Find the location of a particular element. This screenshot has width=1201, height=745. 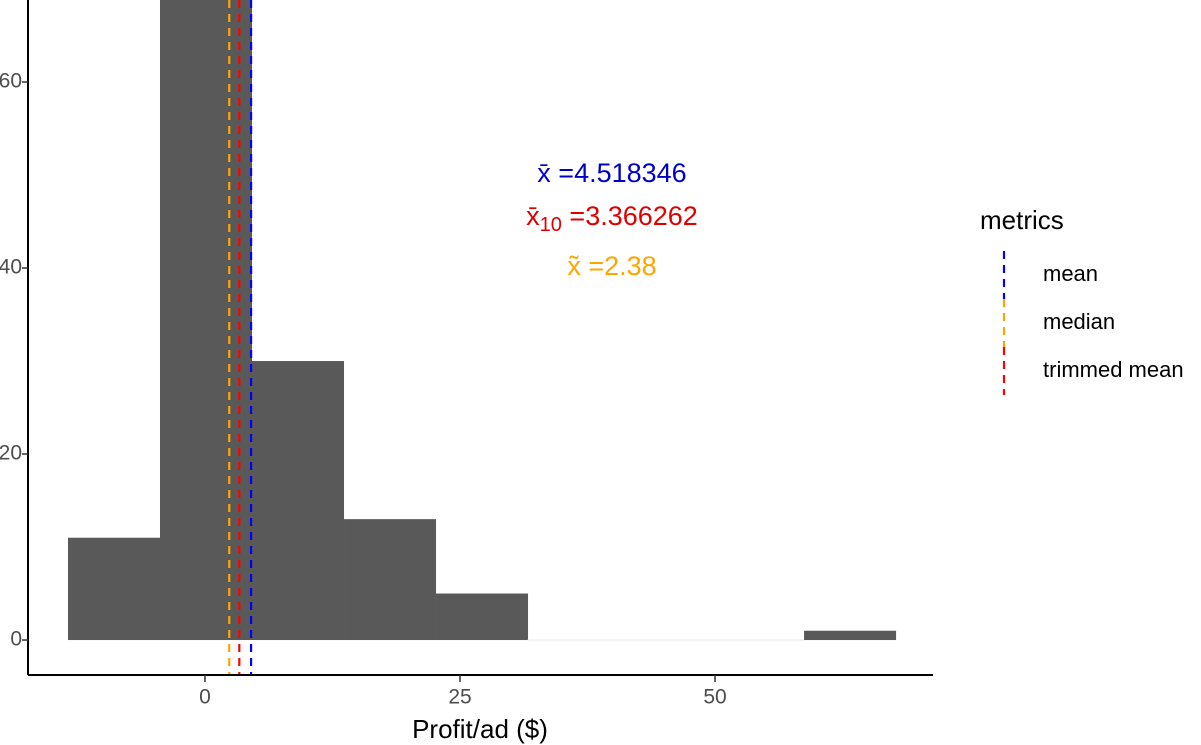

annotation-symbol: x̃ is located at coordinates (574, 266).